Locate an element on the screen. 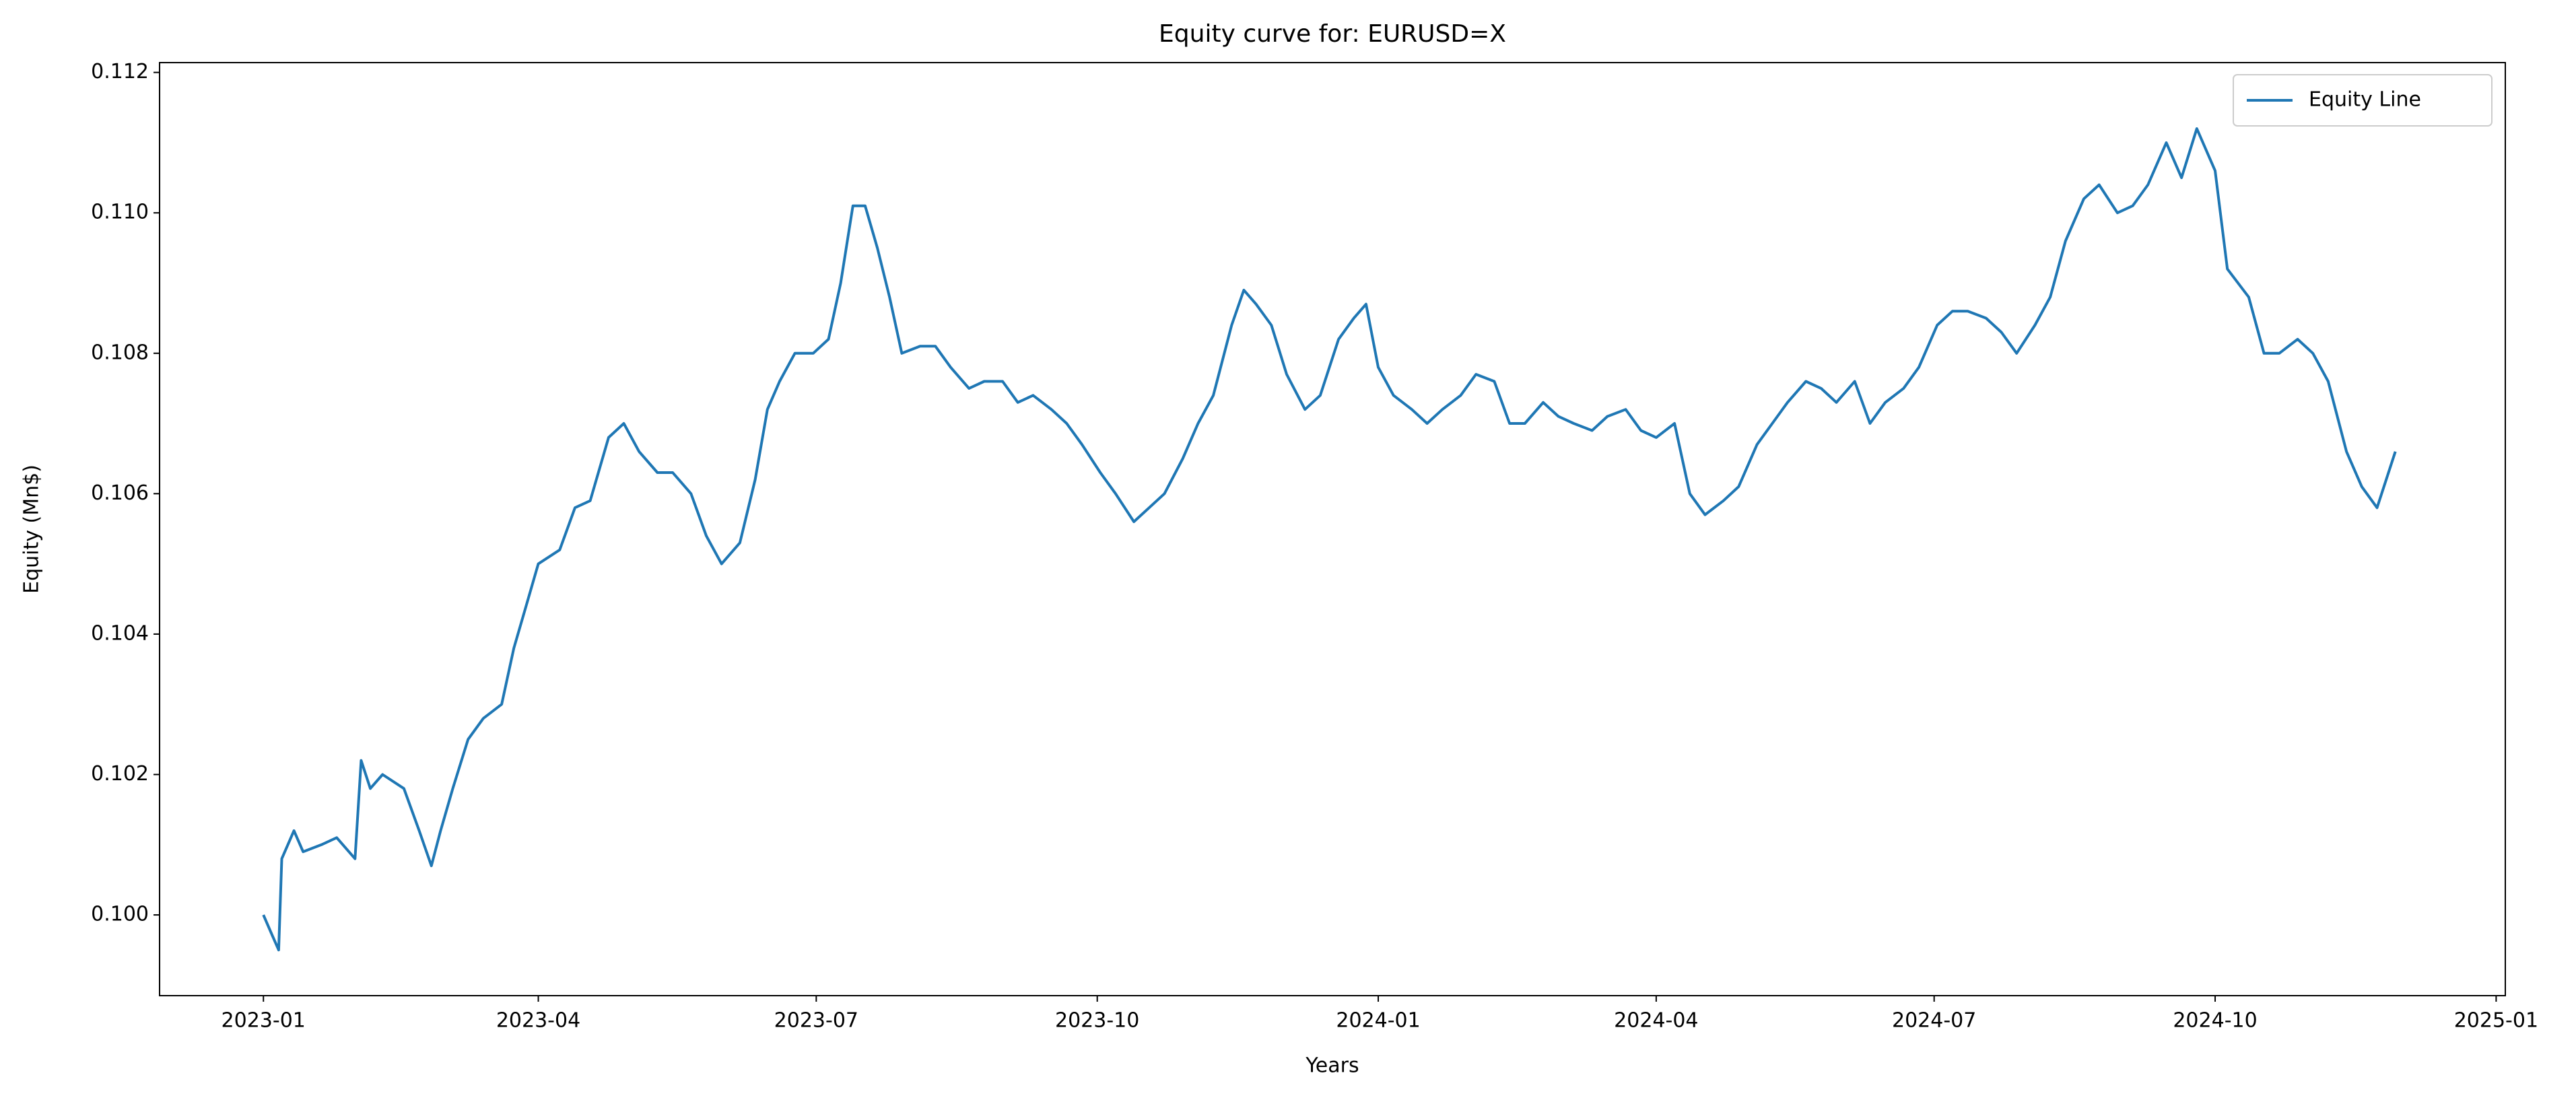 The width and height of the screenshot is (2576, 1100). y-tick-label: 0.108 is located at coordinates (120, 352).